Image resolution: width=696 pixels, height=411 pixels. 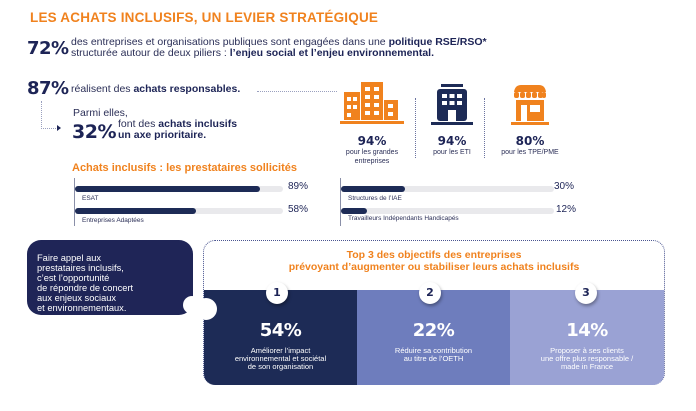 What do you see at coordinates (433, 330) in the screenshot?
I see `objective-2-value: 22%` at bounding box center [433, 330].